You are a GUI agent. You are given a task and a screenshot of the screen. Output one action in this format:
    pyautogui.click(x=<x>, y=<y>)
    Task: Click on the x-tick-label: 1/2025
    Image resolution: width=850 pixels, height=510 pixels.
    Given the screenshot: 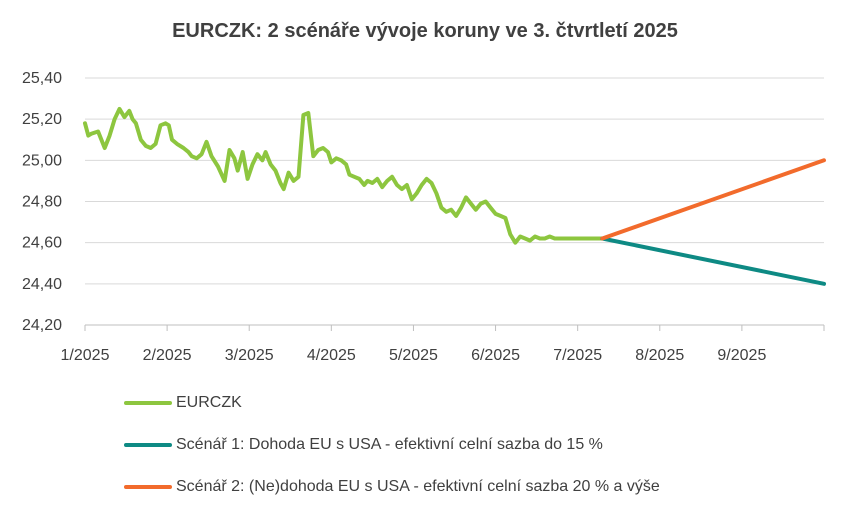 What is the action you would take?
    pyautogui.click(x=85, y=355)
    